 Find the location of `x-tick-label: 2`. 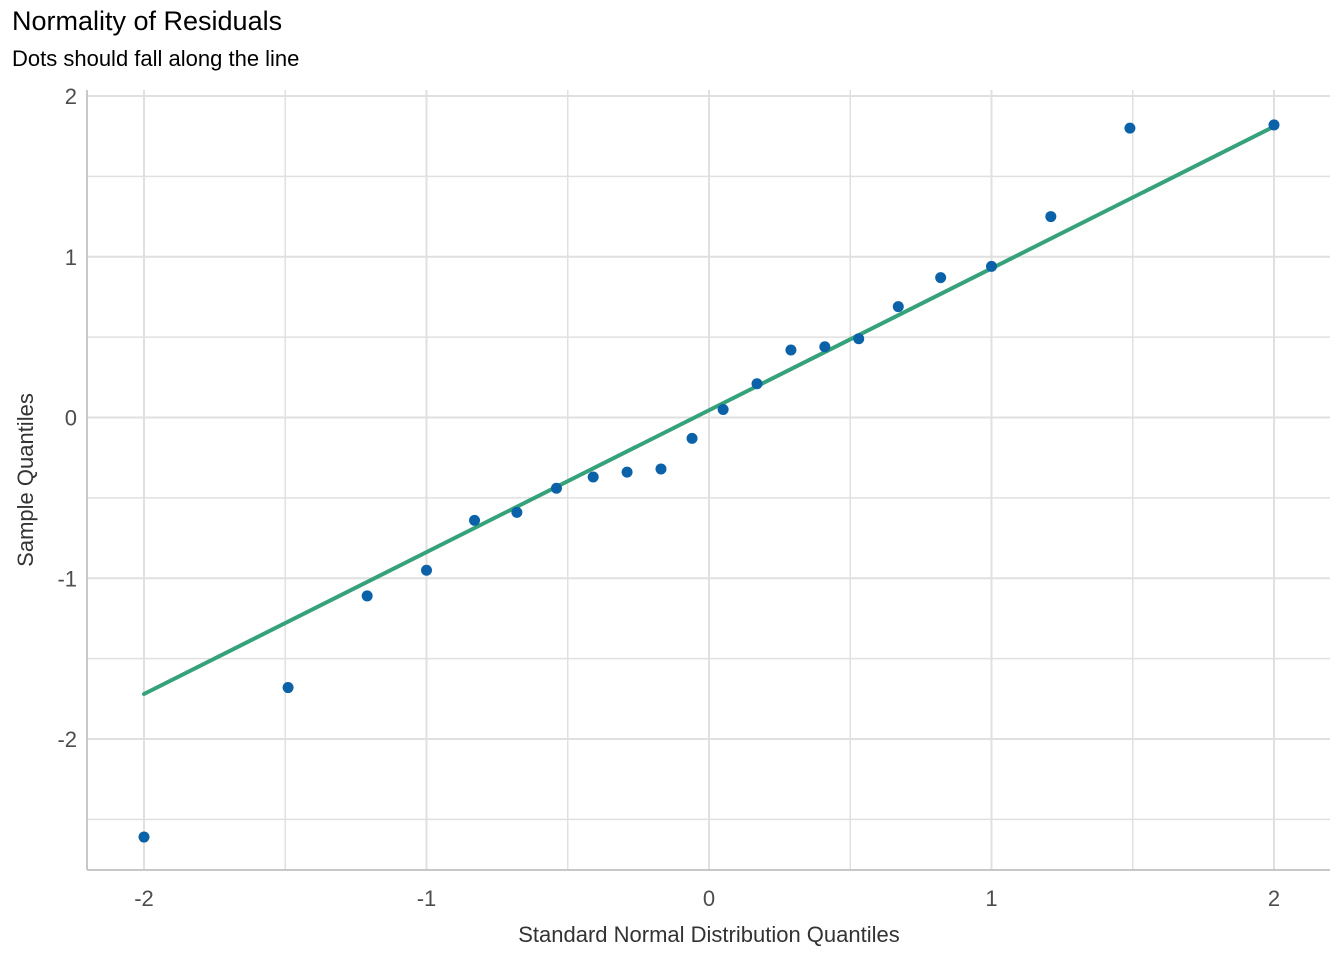

x-tick-label: 2 is located at coordinates (1274, 898).